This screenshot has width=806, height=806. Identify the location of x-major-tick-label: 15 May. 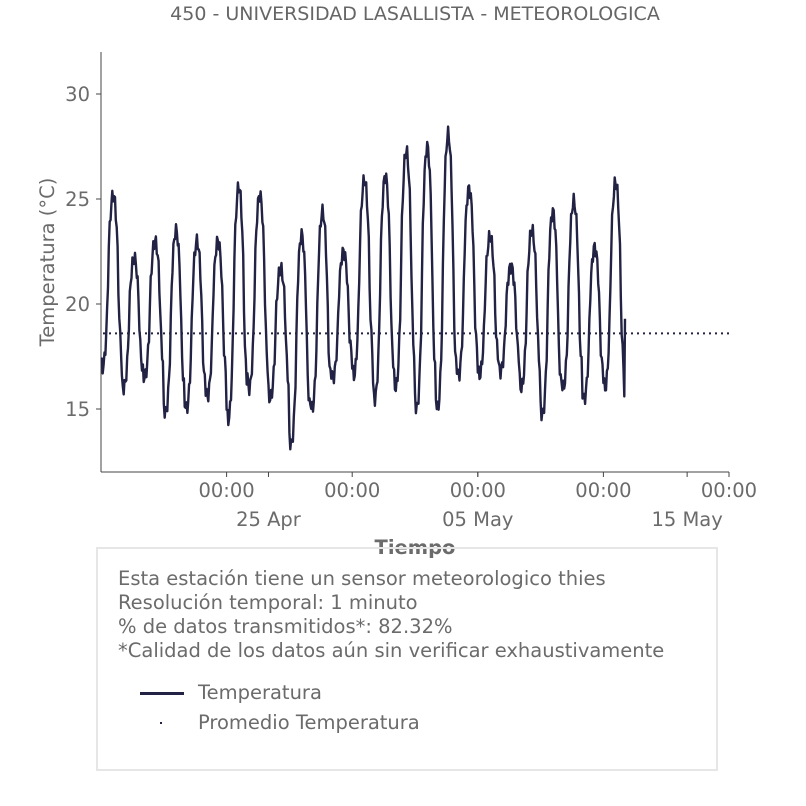
(686, 519).